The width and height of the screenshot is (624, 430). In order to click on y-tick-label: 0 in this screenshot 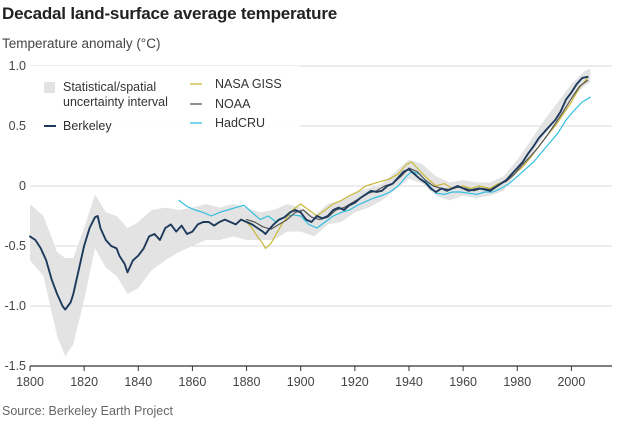, I will do `click(22, 186)`.